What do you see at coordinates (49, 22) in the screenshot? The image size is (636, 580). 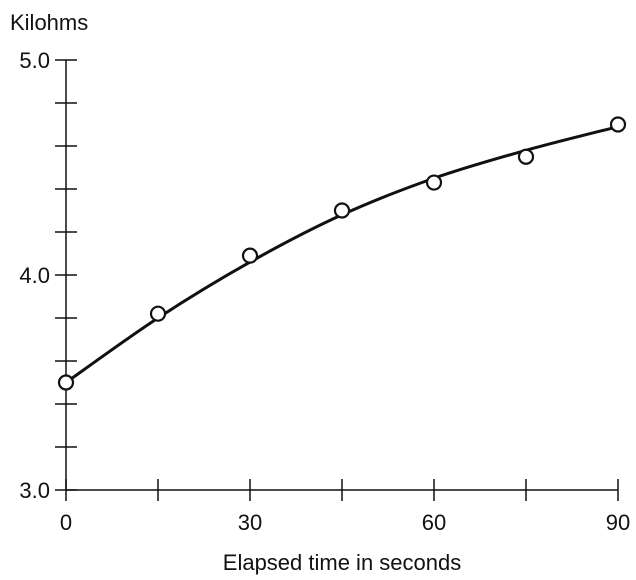 I see `y-axis-label: Kilohms` at bounding box center [49, 22].